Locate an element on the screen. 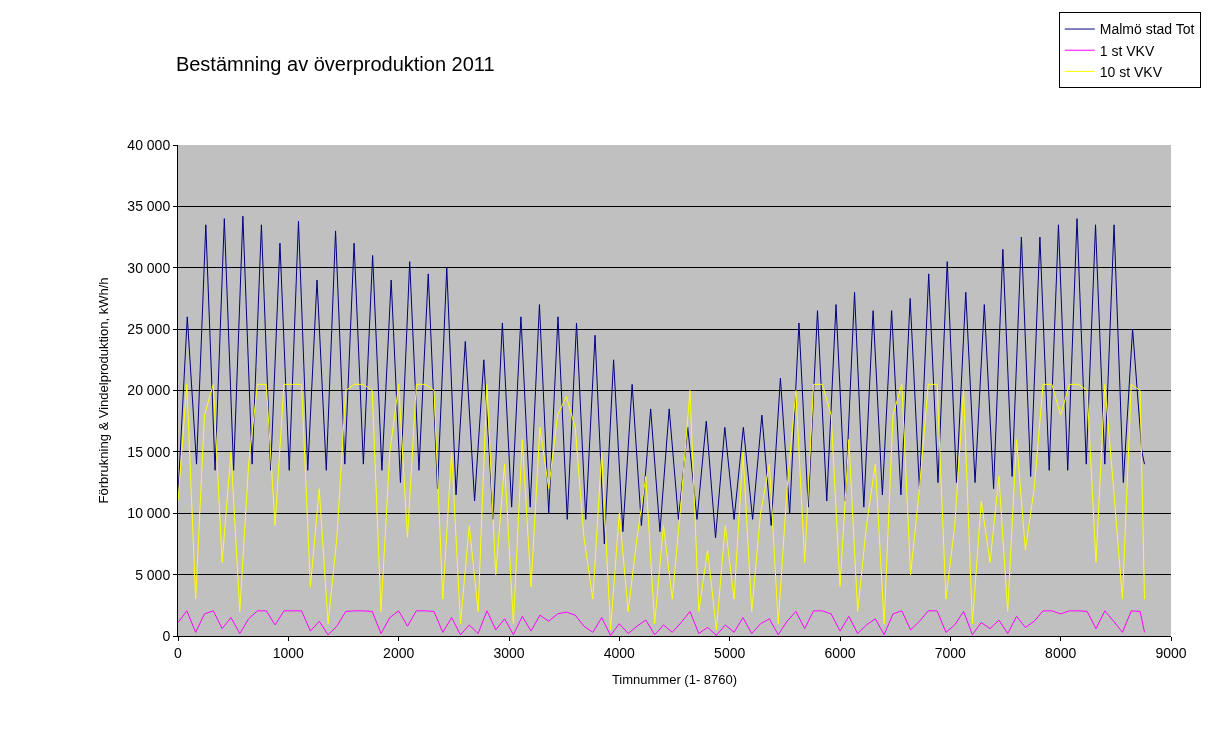 This screenshot has width=1213, height=750. y-tick-label: 25 000 is located at coordinates (149, 329).